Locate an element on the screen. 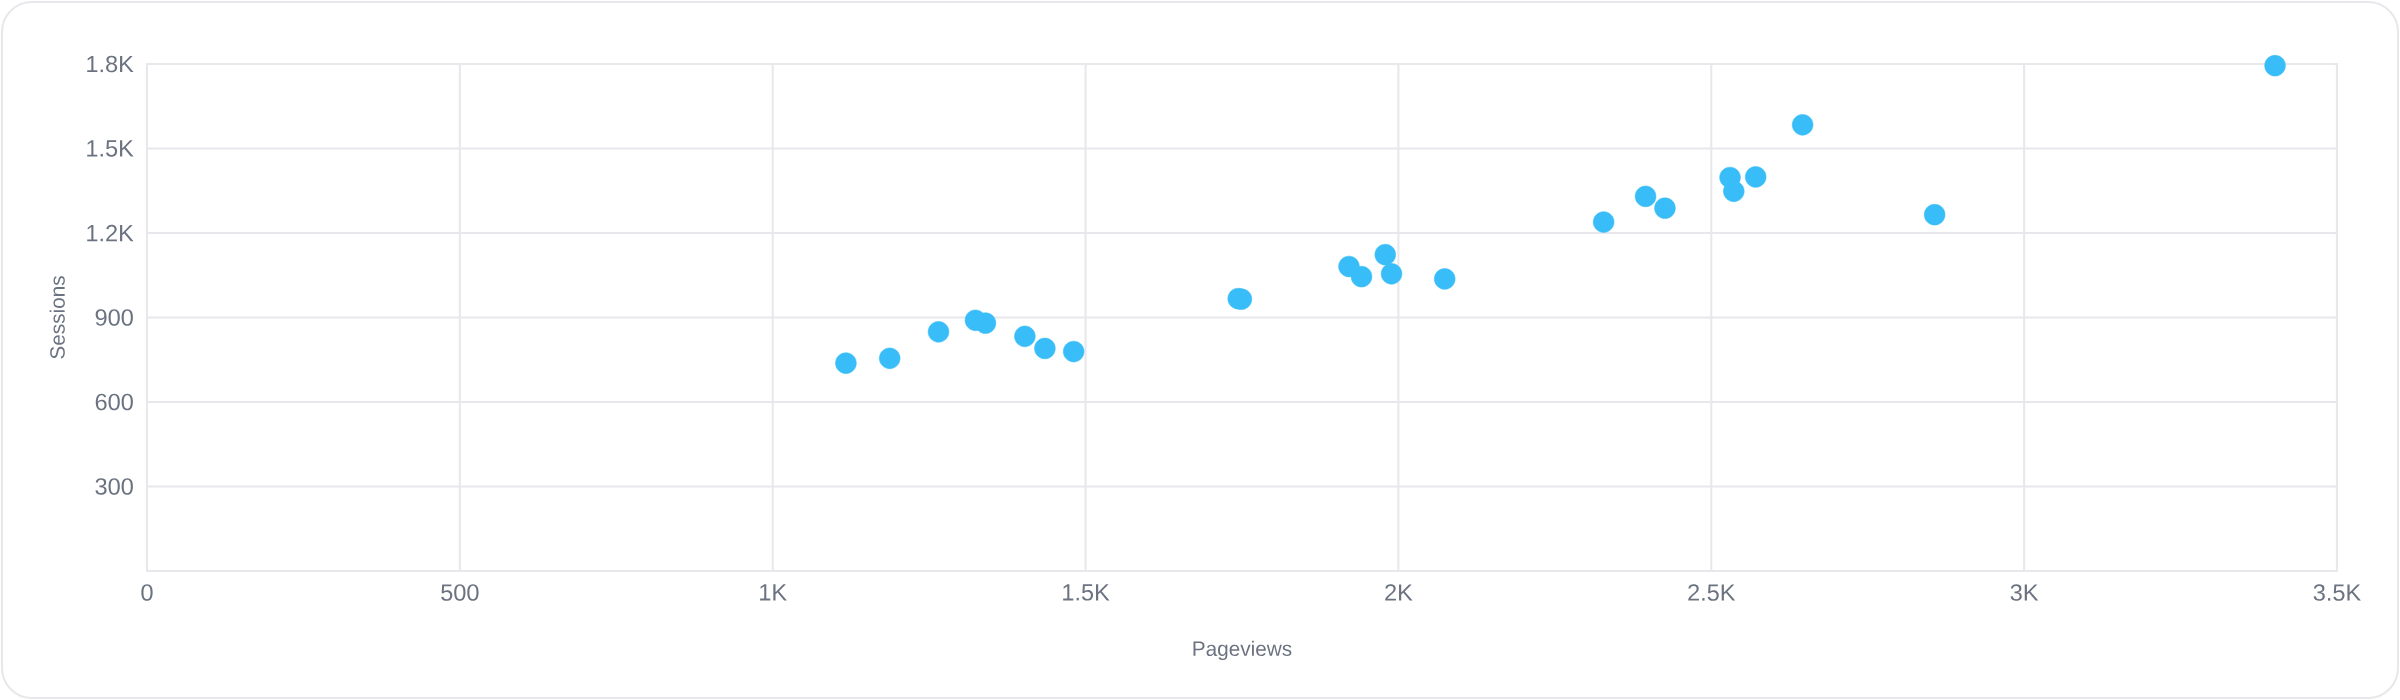  x-tick-label: 0 is located at coordinates (147, 592).